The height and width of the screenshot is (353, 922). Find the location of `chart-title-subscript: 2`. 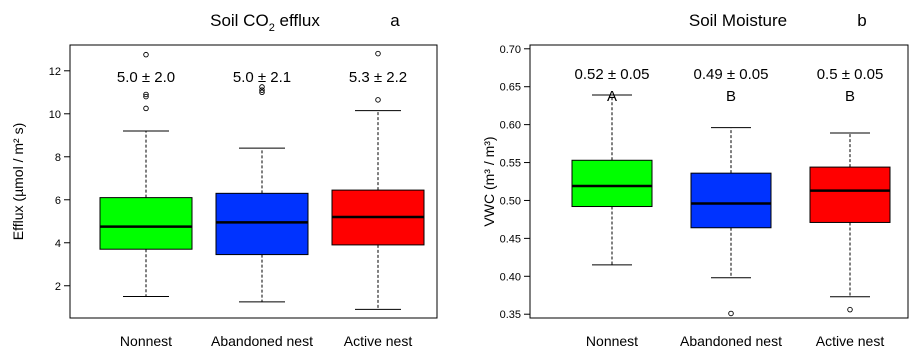

chart-title-subscript: 2 is located at coordinates (272, 28).